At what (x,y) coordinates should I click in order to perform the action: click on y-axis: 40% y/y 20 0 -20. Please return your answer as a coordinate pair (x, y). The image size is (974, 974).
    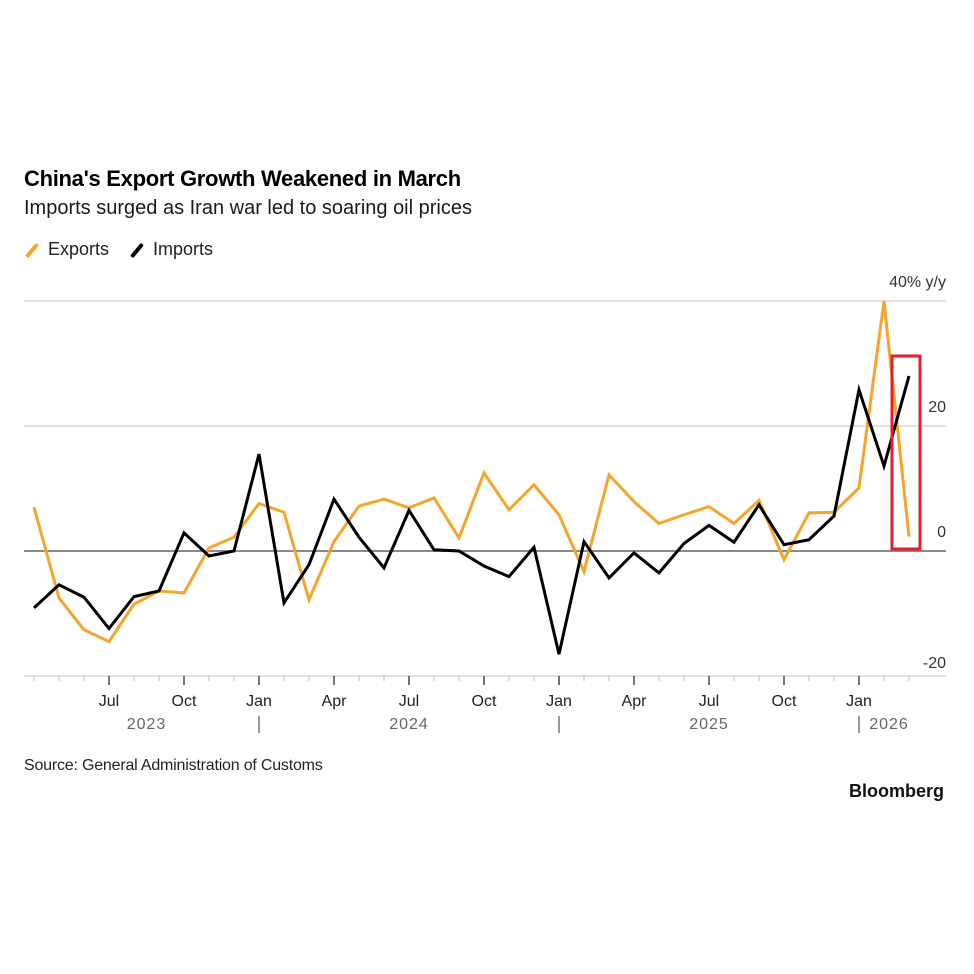
    Looking at the image, I should click on (917, 473).